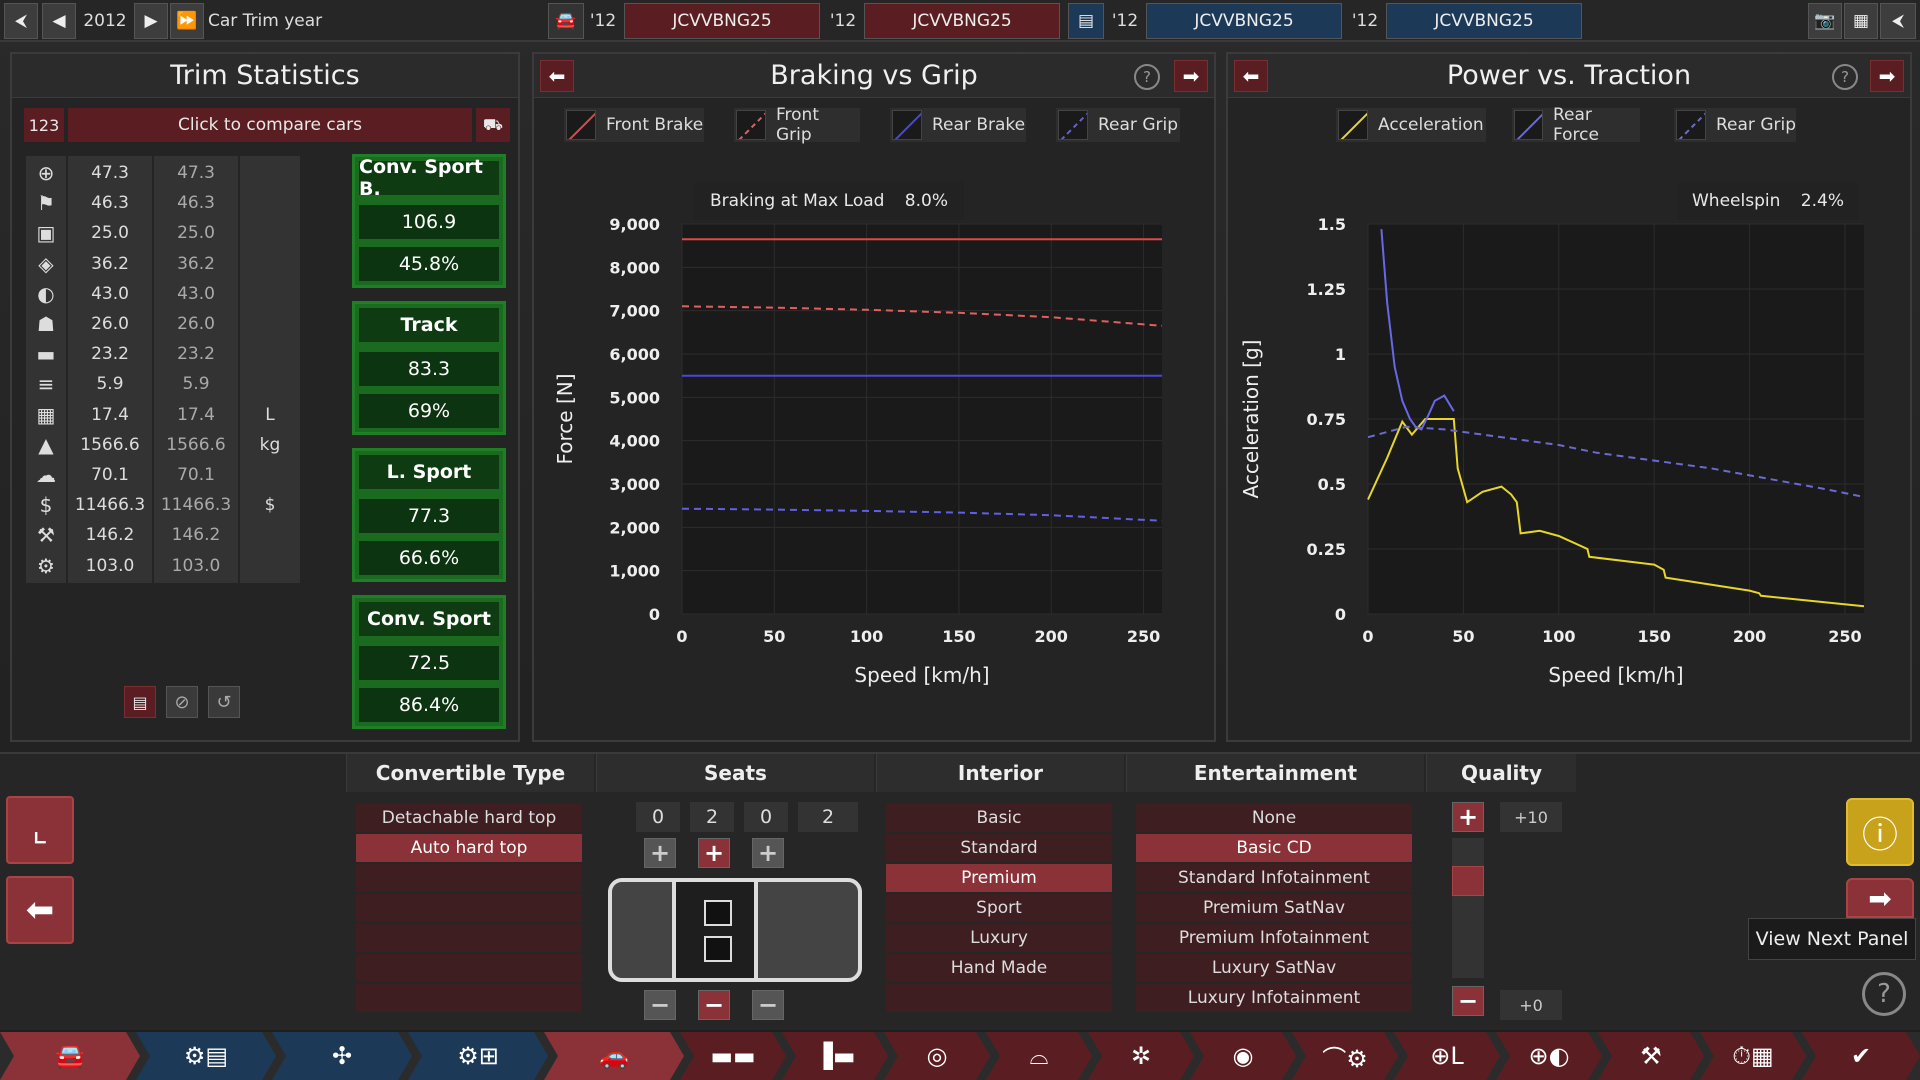  Describe the element at coordinates (722, 21) in the screenshot. I see `car-1-name: JCVVBNG25` at that location.